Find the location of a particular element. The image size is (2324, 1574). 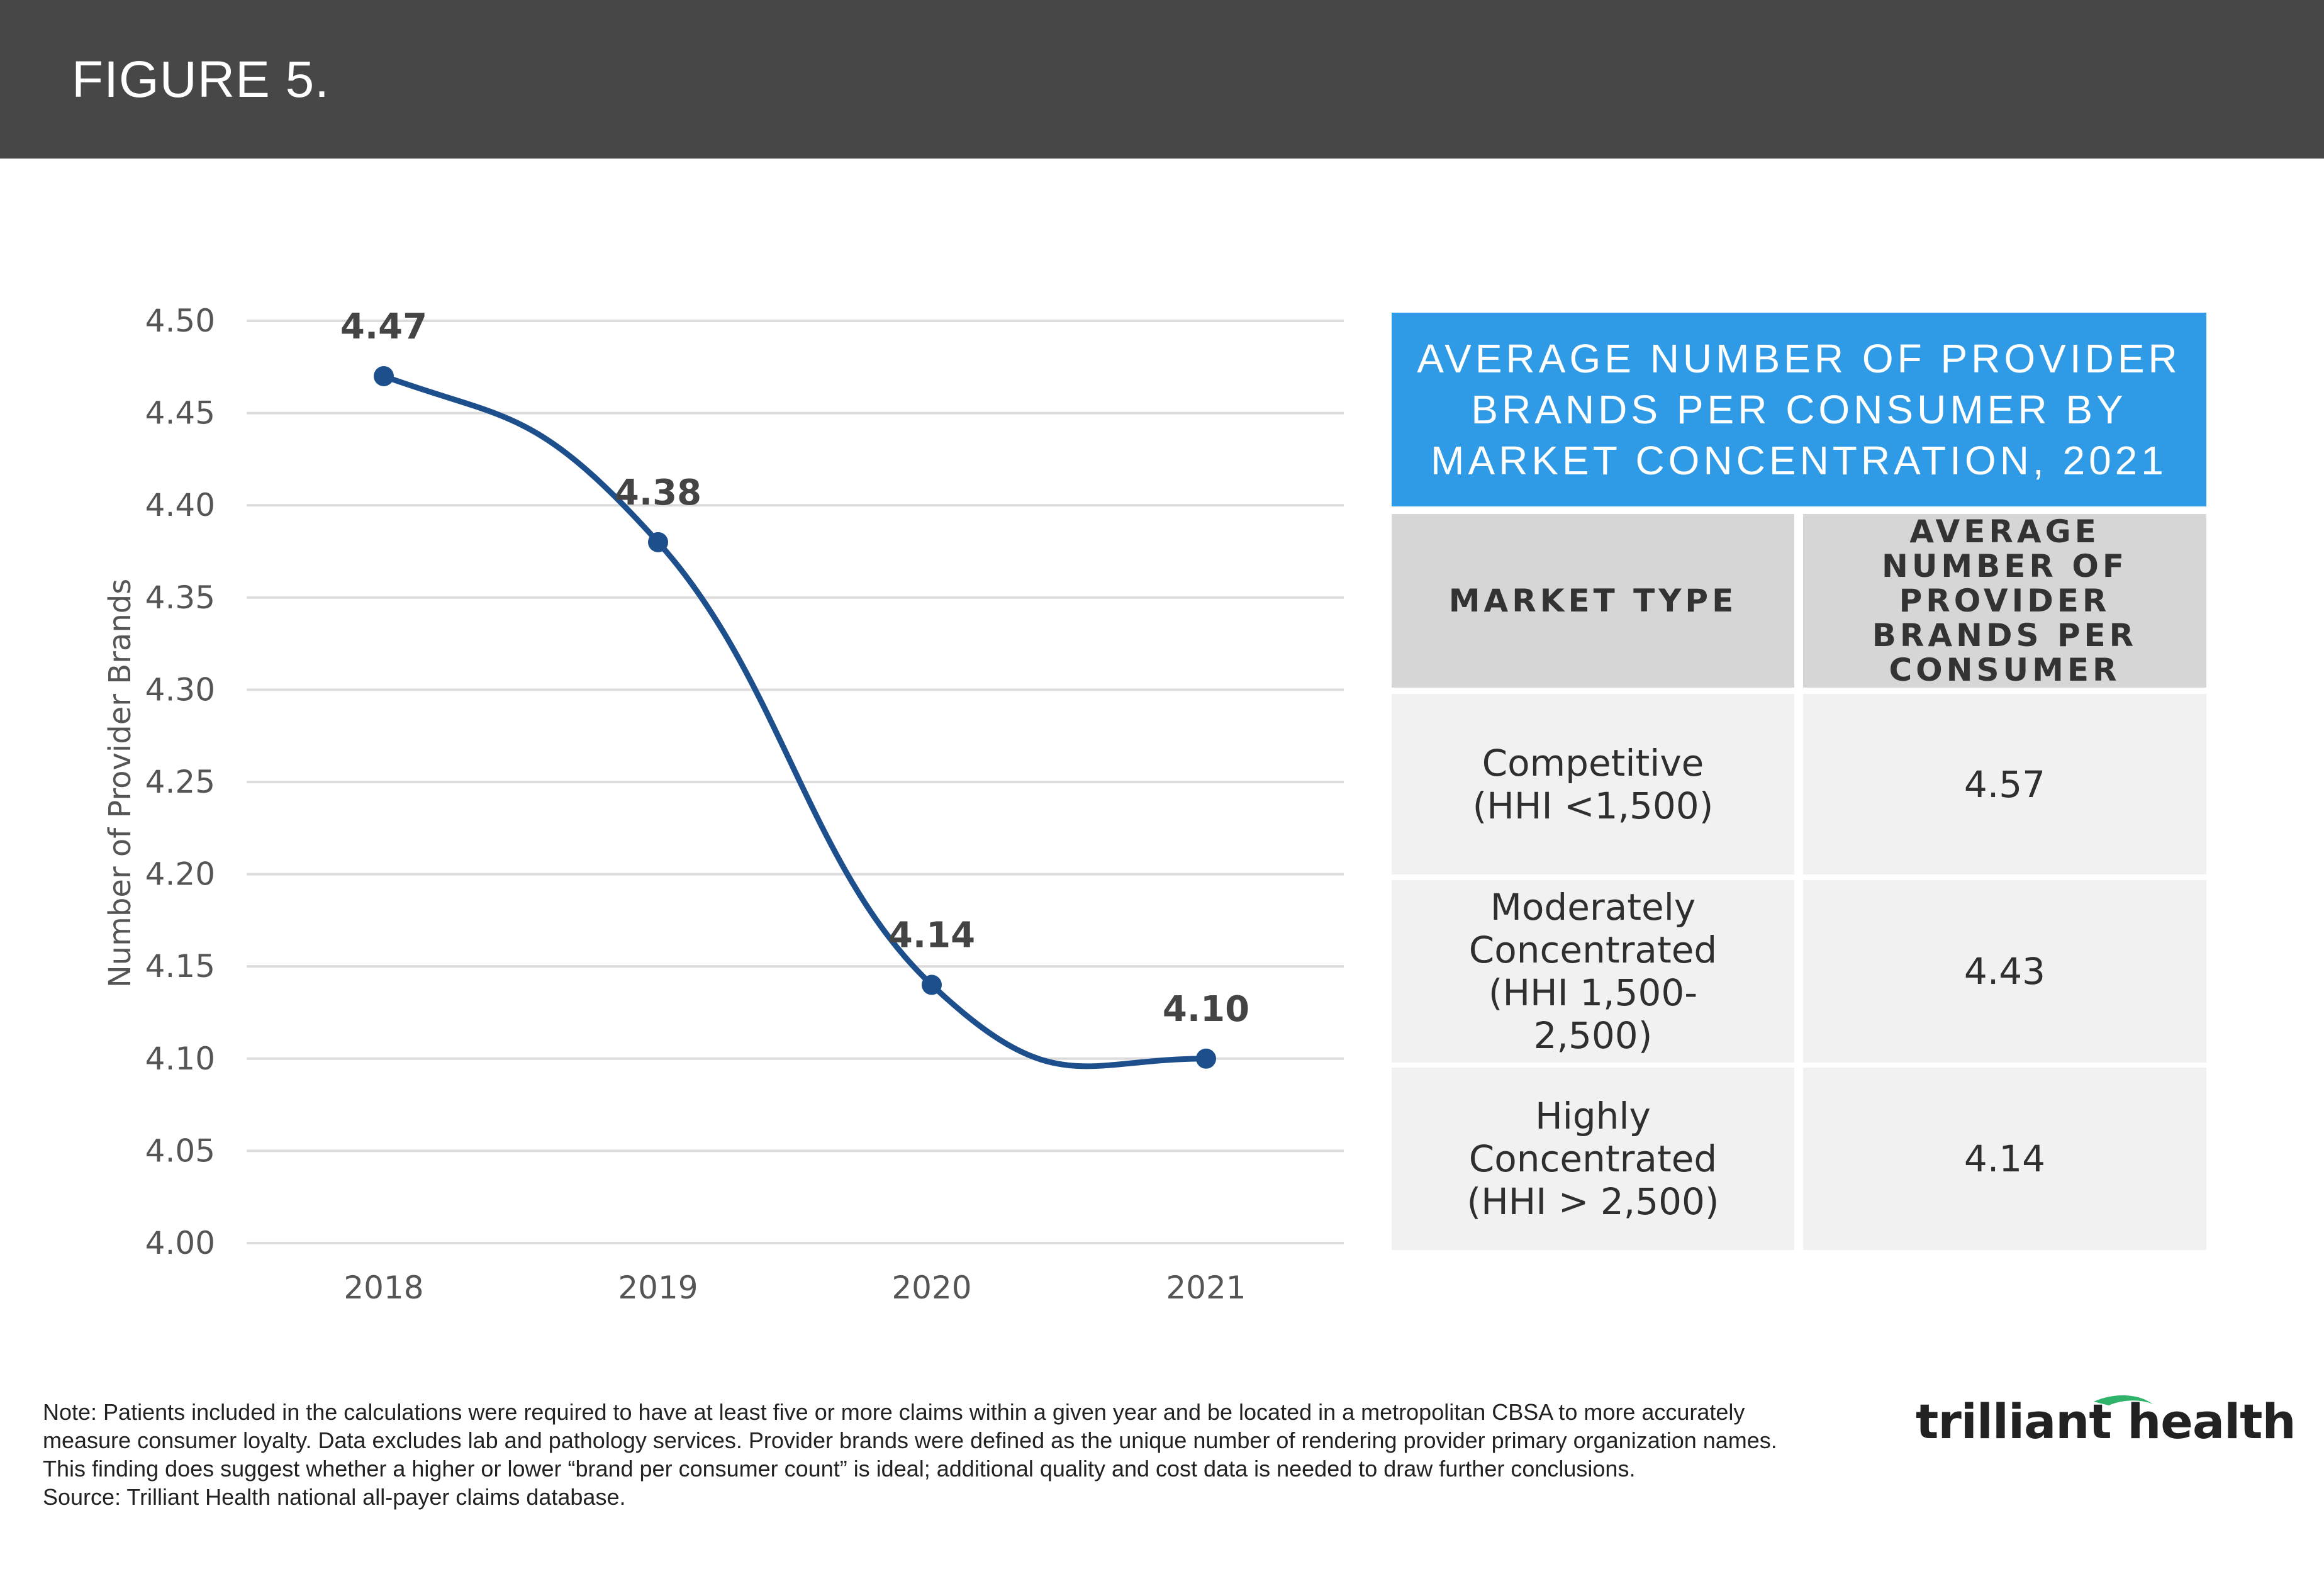

market-type-cell: Highly Concentrated (HHI > 2,500) is located at coordinates (1592, 1159).